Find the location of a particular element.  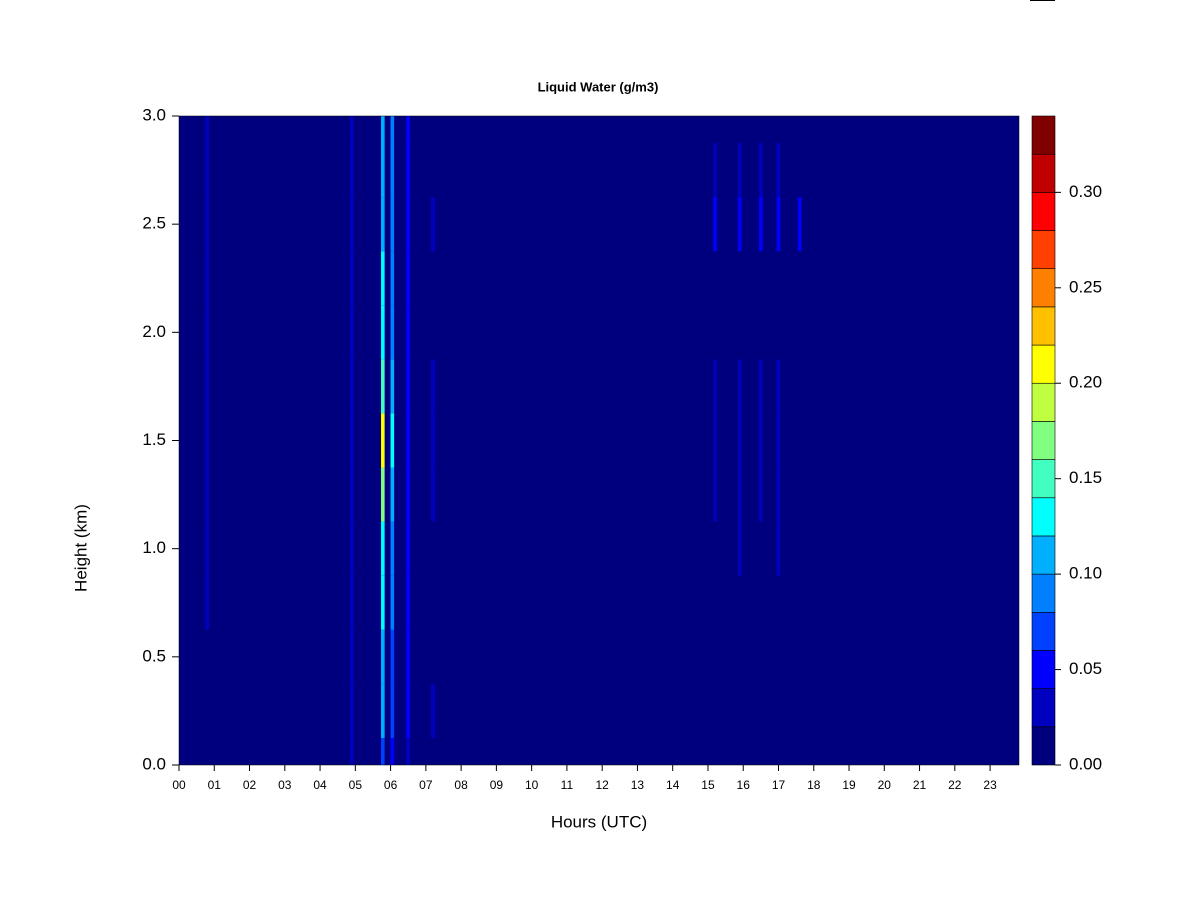

x-tick-label: 17 is located at coordinates (779, 785).